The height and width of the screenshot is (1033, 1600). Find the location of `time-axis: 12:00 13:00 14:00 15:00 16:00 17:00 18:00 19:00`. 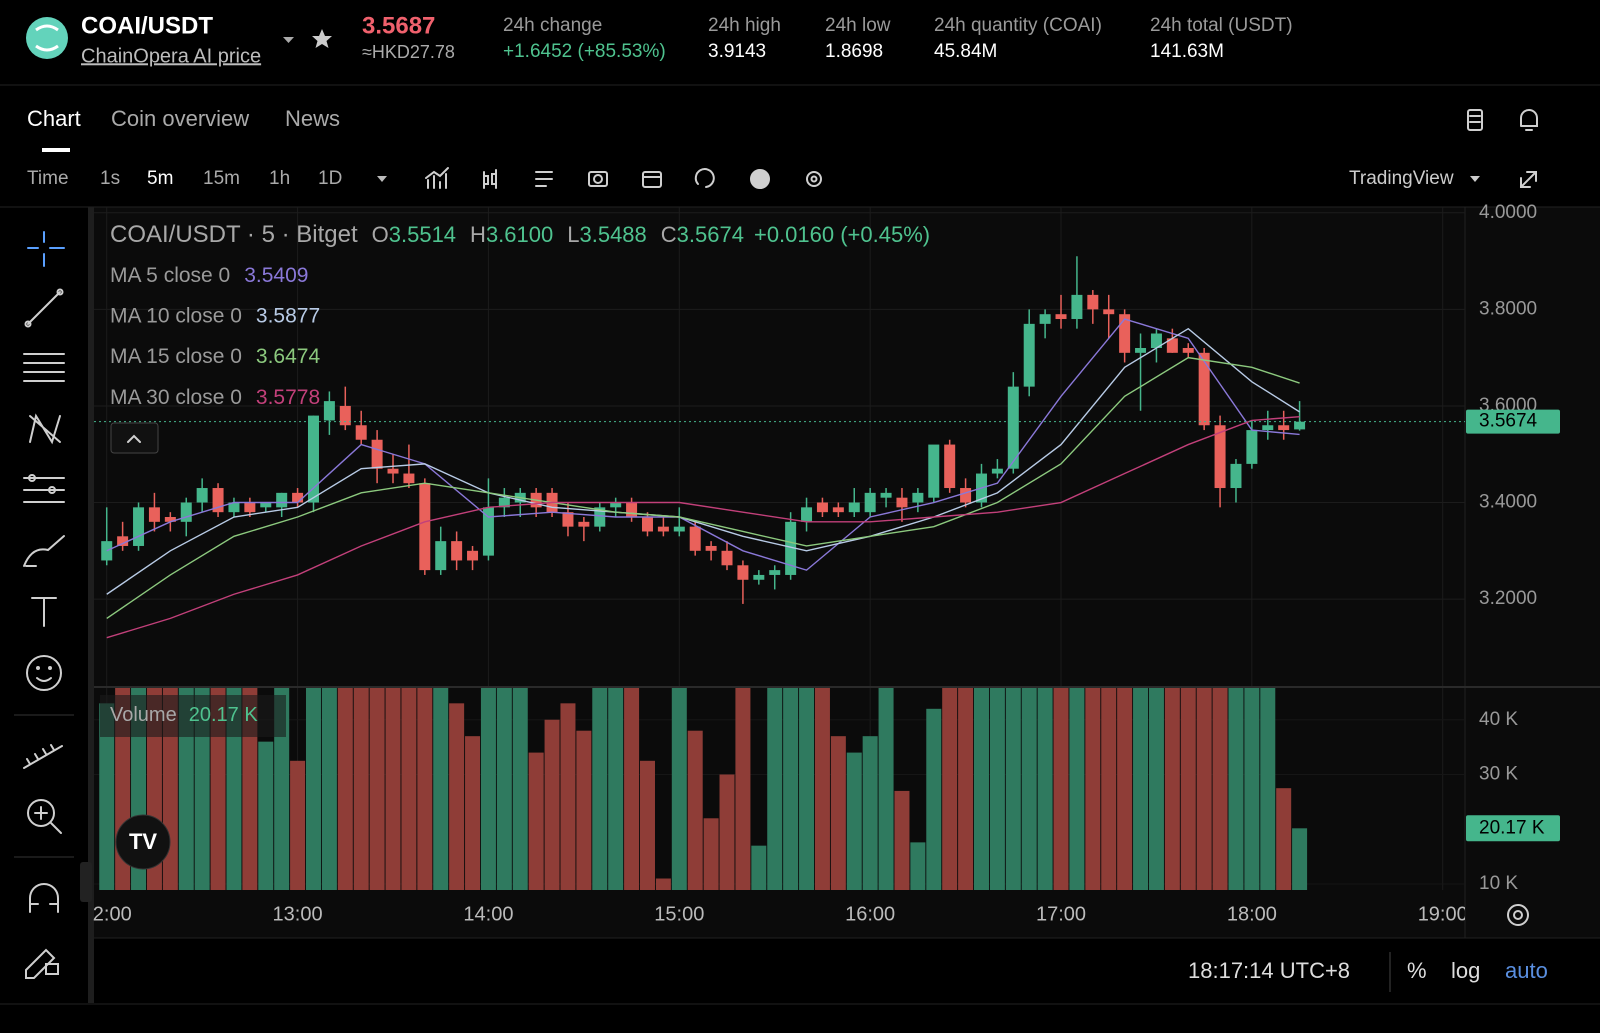

time-axis: 12:00 13:00 14:00 15:00 16:00 17:00 18:00 19:00 is located at coordinates (778, 914).